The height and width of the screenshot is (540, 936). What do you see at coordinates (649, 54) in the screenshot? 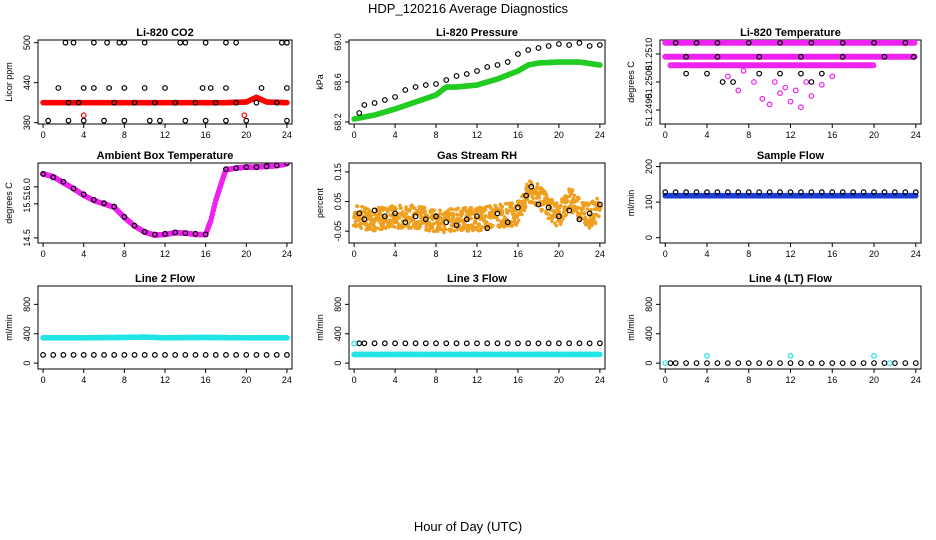
I see `y-tick-label: 51.2510` at bounding box center [649, 54].